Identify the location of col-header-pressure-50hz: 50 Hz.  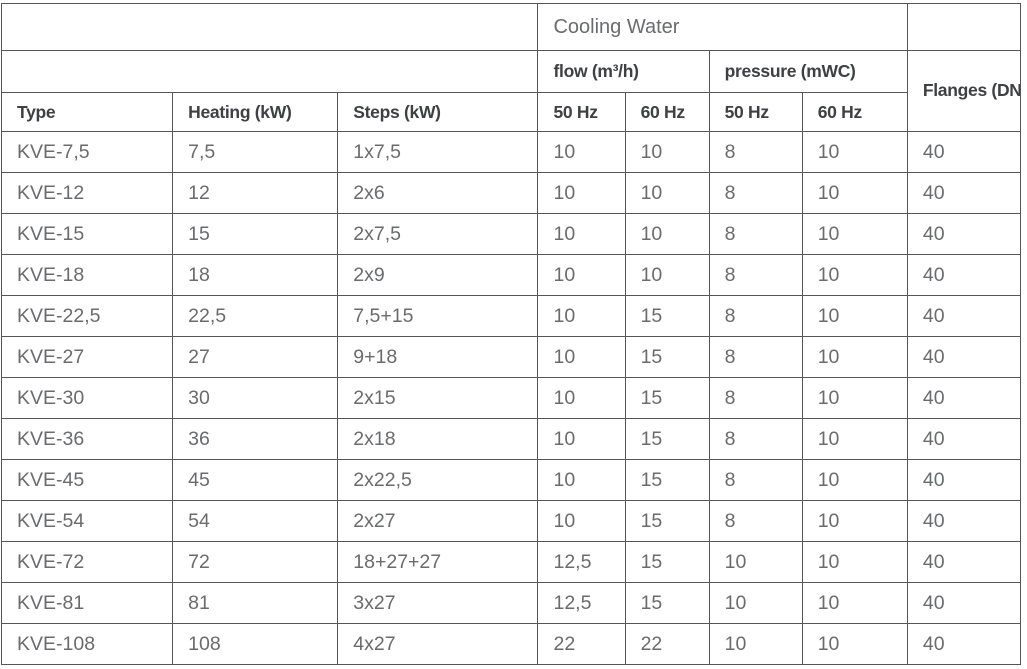
(755, 112).